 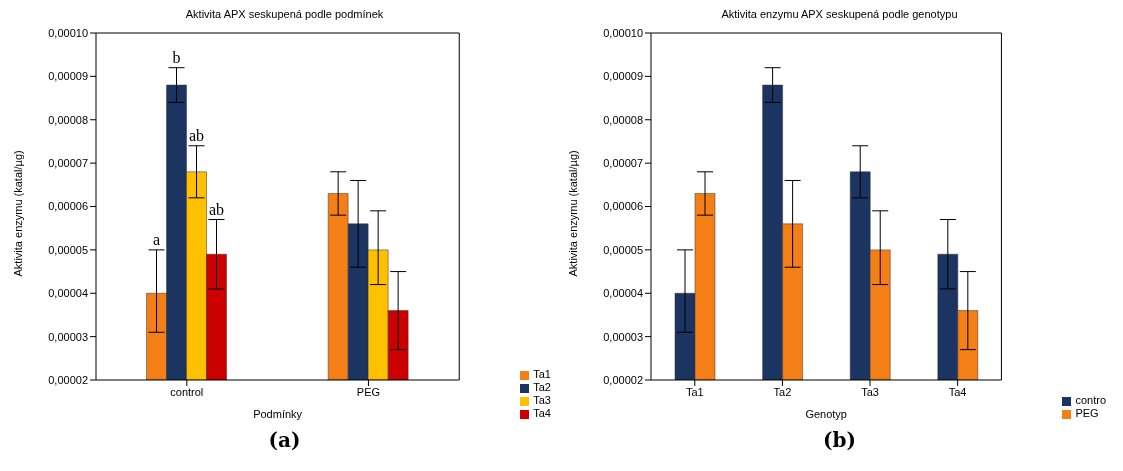 What do you see at coordinates (284, 440) in the screenshot?
I see `text: (a)` at bounding box center [284, 440].